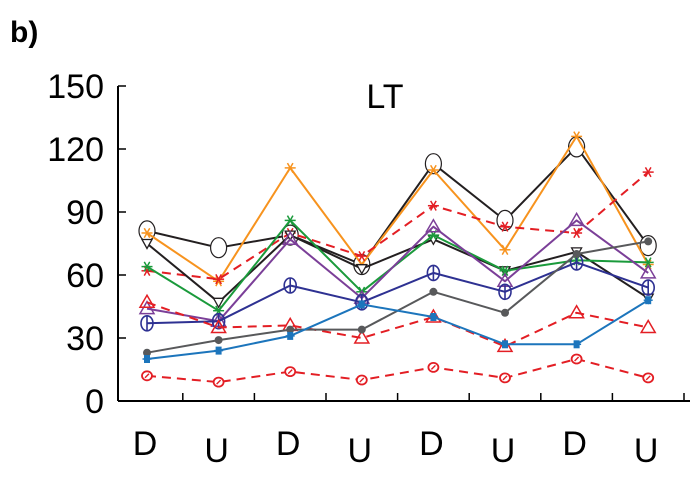 This screenshot has width=695, height=477. Describe the element at coordinates (85, 276) in the screenshot. I see `y-tick-label: 60` at that location.